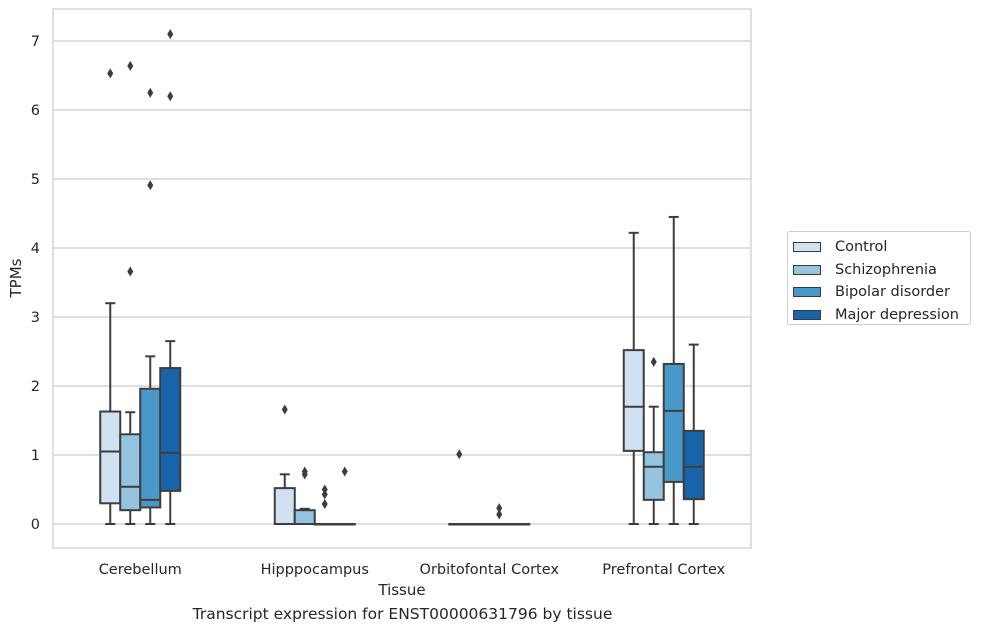 Image resolution: width=983 pixels, height=634 pixels. Describe the element at coordinates (315, 570) in the screenshot. I see `x-tick-label: Hipppocampus` at that location.